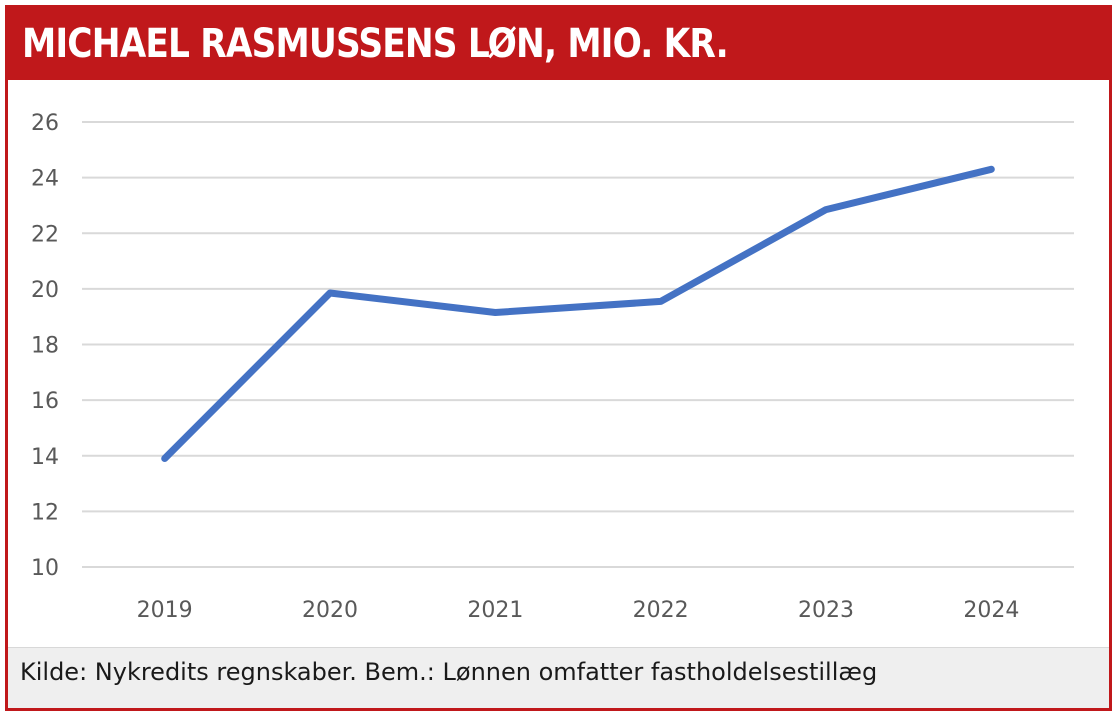 This screenshot has height=718, width=1119. I want to click on y-axis-tick-labels: 10 12 14 16 18 20 22 24 26, so click(45, 346).